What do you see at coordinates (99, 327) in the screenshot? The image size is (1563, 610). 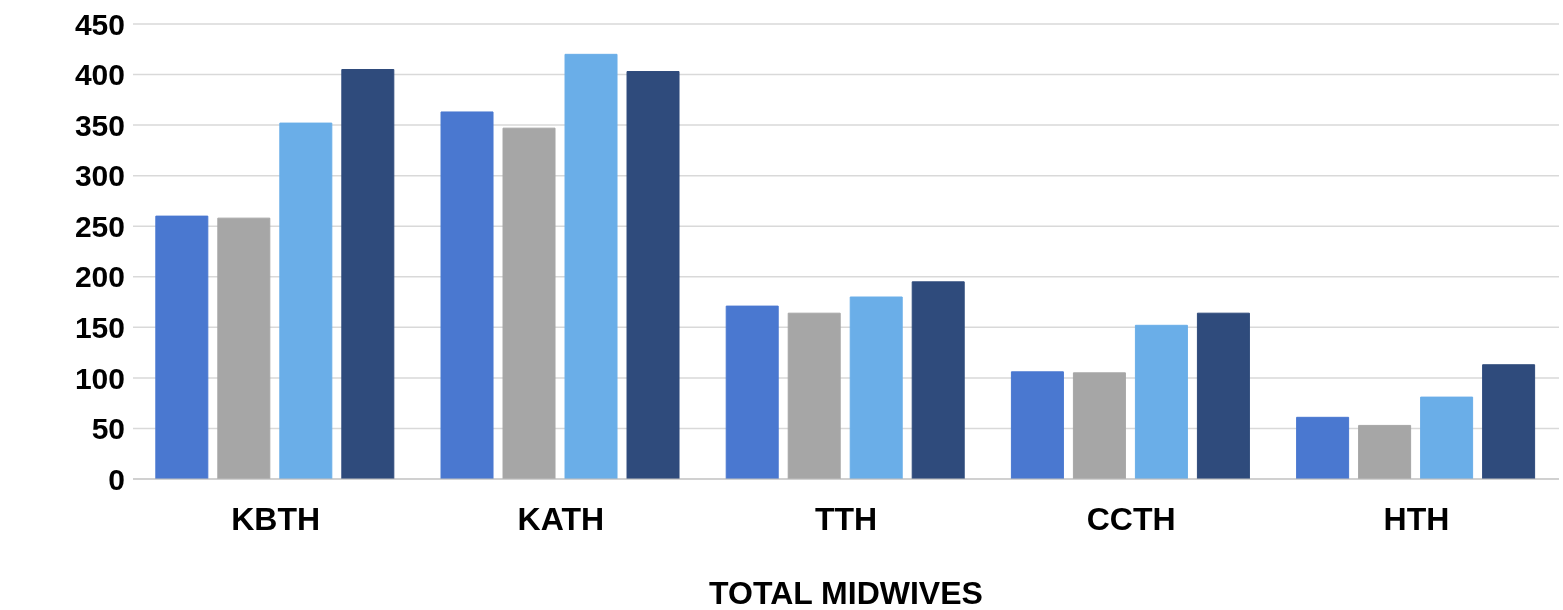 I see `y-tick-label: 150` at bounding box center [99, 327].